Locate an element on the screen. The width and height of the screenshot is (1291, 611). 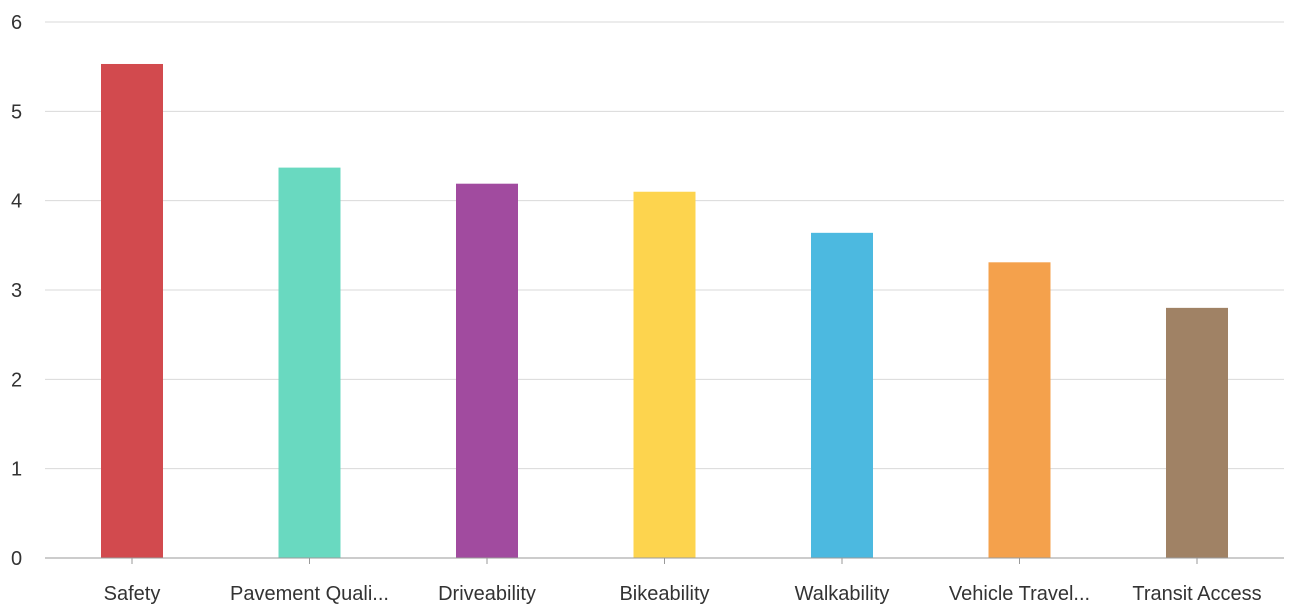
x-tick-label: Bikeability is located at coordinates (664, 594).